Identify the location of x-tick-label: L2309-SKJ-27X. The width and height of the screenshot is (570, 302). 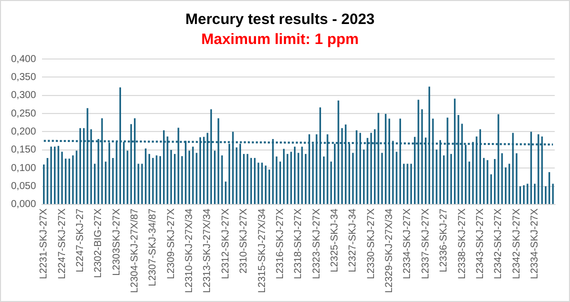
(171, 244).